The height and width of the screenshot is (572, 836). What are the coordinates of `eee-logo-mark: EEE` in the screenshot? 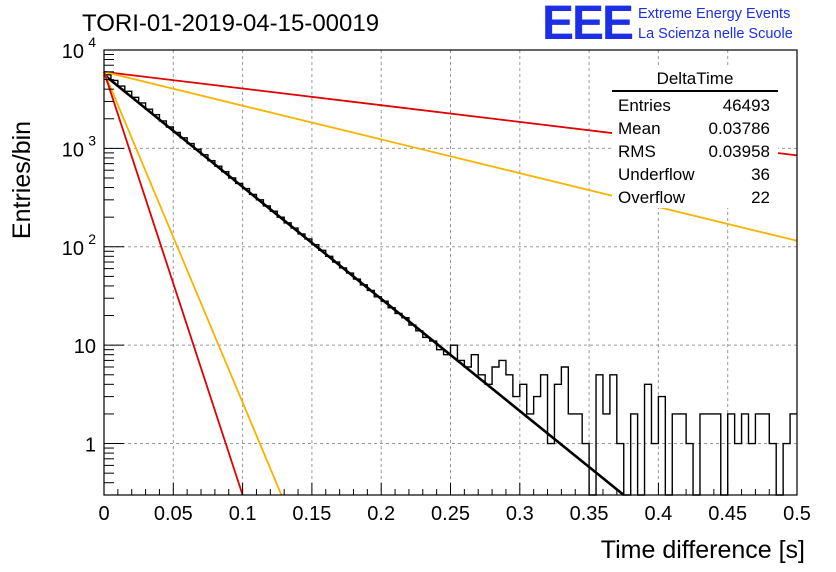 It's located at (588, 25).